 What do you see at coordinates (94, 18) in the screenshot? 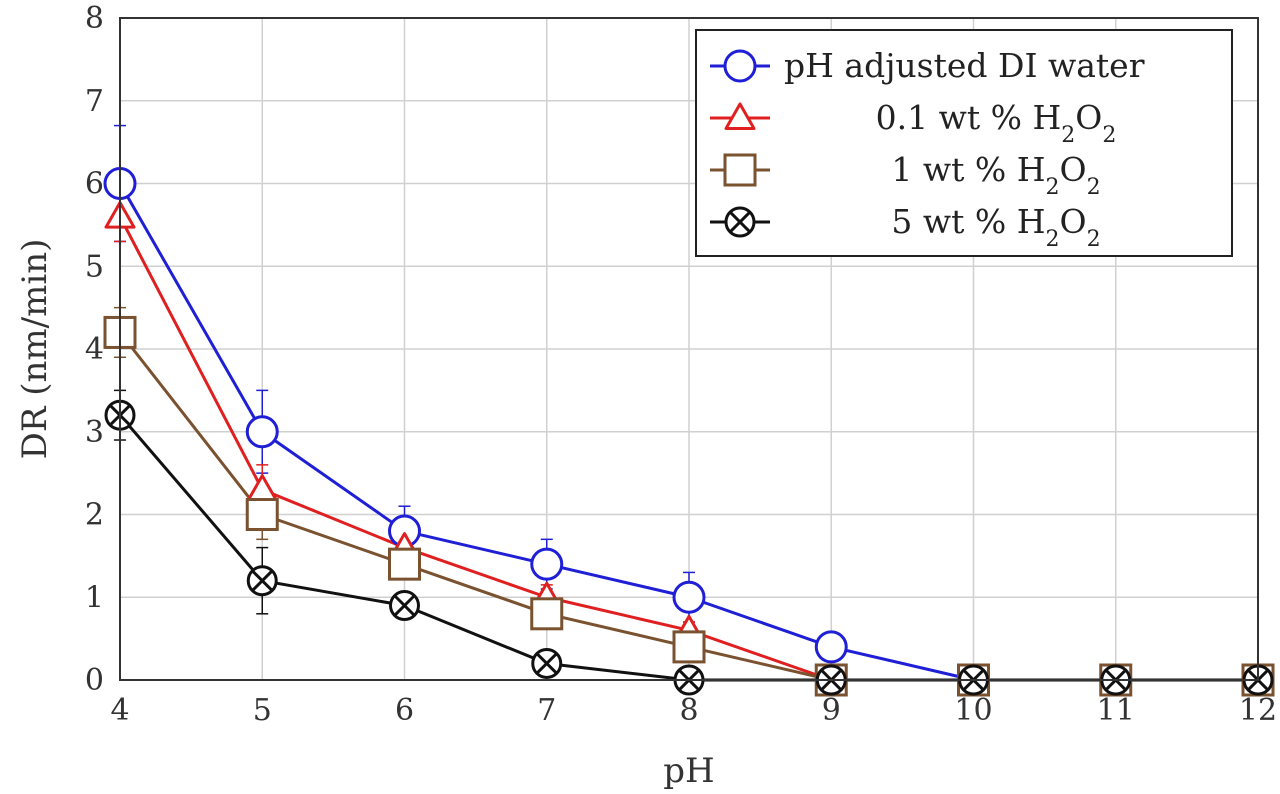
I see `y-tick-label: 8` at bounding box center [94, 18].